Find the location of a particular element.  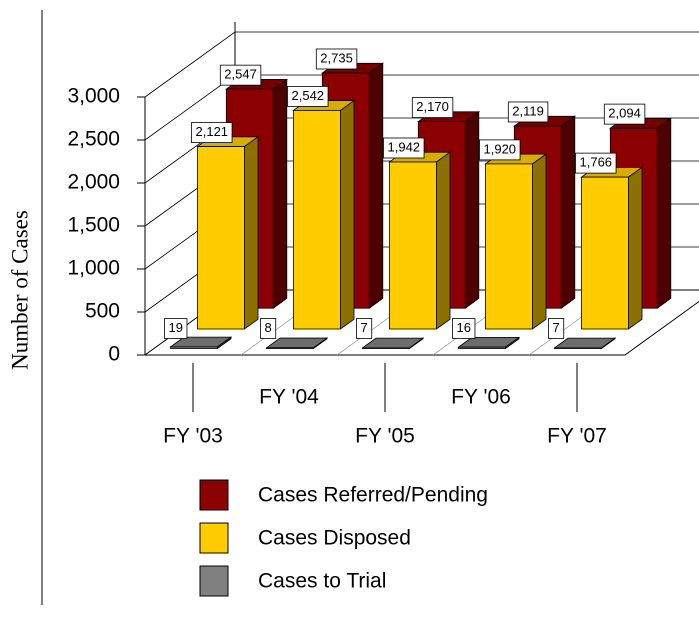

value-label: 2,547 is located at coordinates (240, 74).